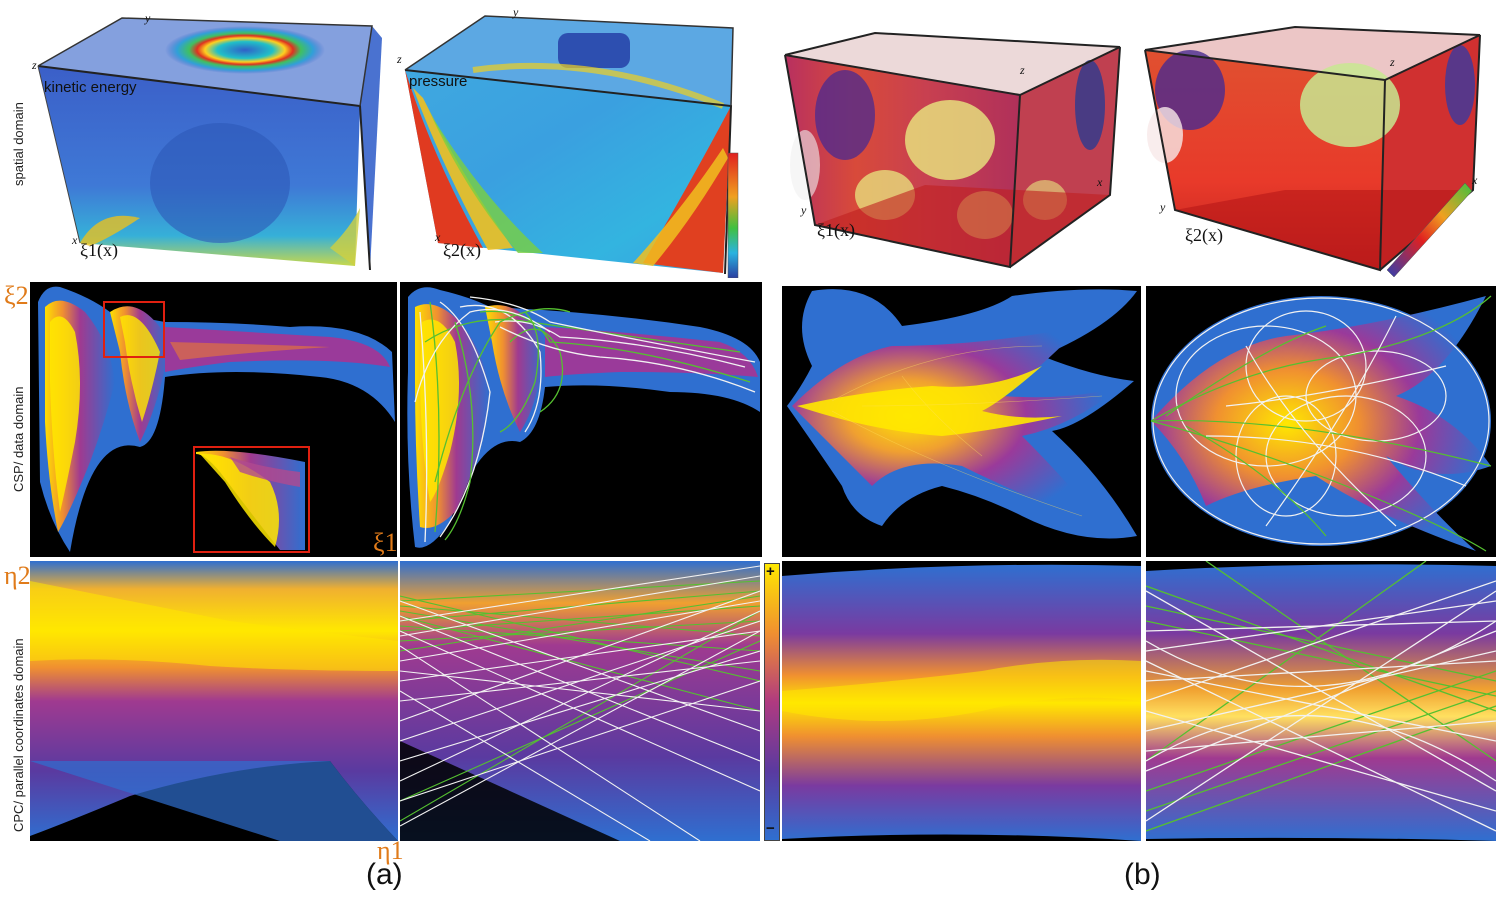 Image resolution: width=1503 pixels, height=900 pixels. Describe the element at coordinates (399, 59) in the screenshot. I see `cube-axis-z-2: z` at that location.